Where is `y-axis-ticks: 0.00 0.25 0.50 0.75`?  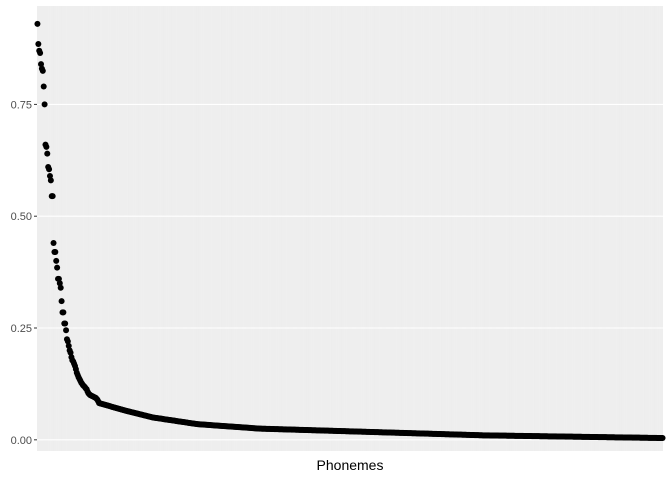
y-axis-ticks: 0.00 0.25 0.50 0.75 is located at coordinates (24, 273).